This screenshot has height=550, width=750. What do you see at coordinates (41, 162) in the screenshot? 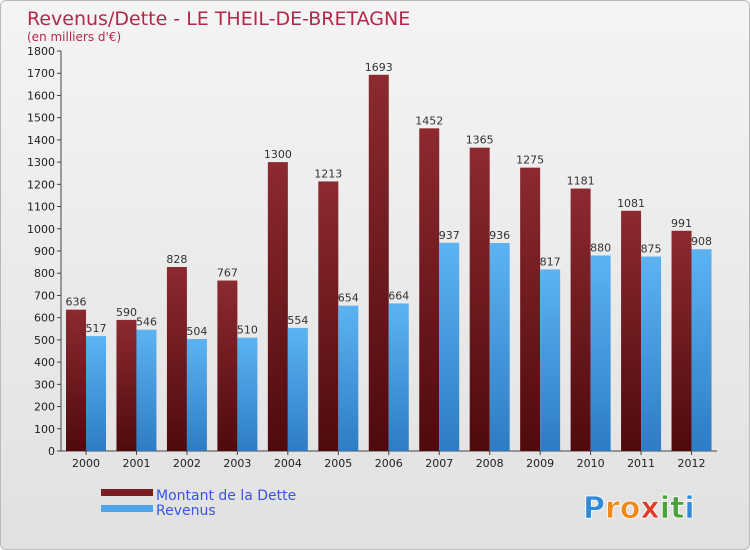
I see `y-tick-label: 1300` at bounding box center [41, 162].